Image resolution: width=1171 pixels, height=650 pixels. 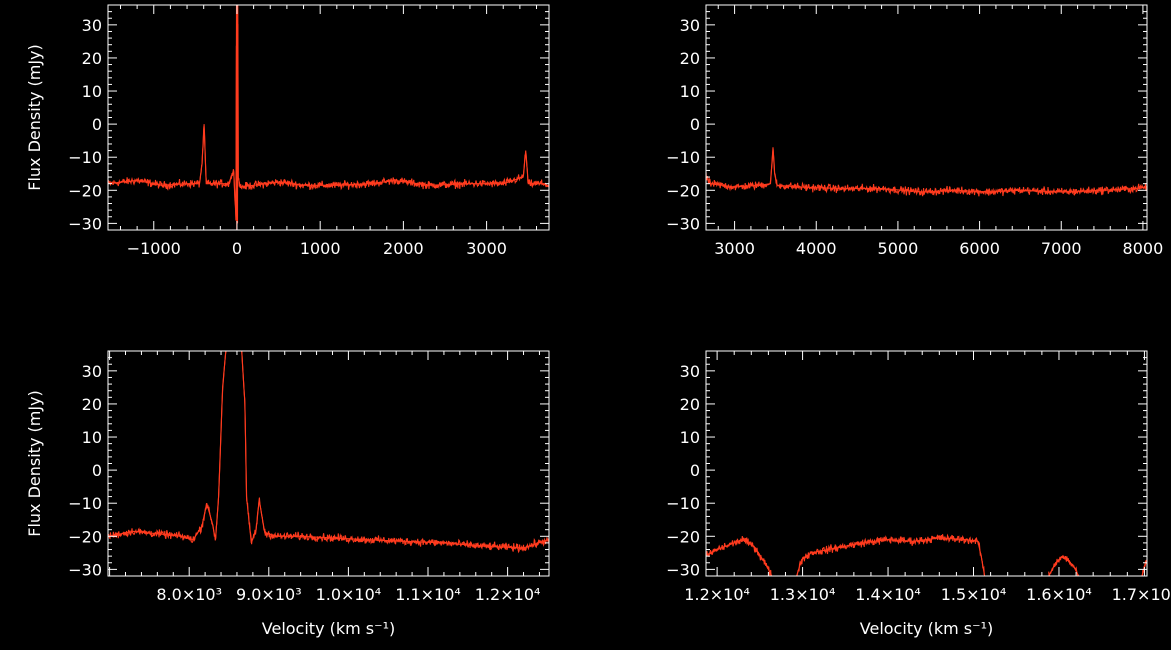 What do you see at coordinates (154, 248) in the screenshot?
I see `x-tick-label: −1000` at bounding box center [154, 248].